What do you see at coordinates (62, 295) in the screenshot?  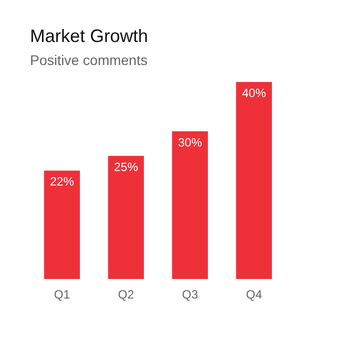 I see `x-tick-label: Q1` at bounding box center [62, 295].